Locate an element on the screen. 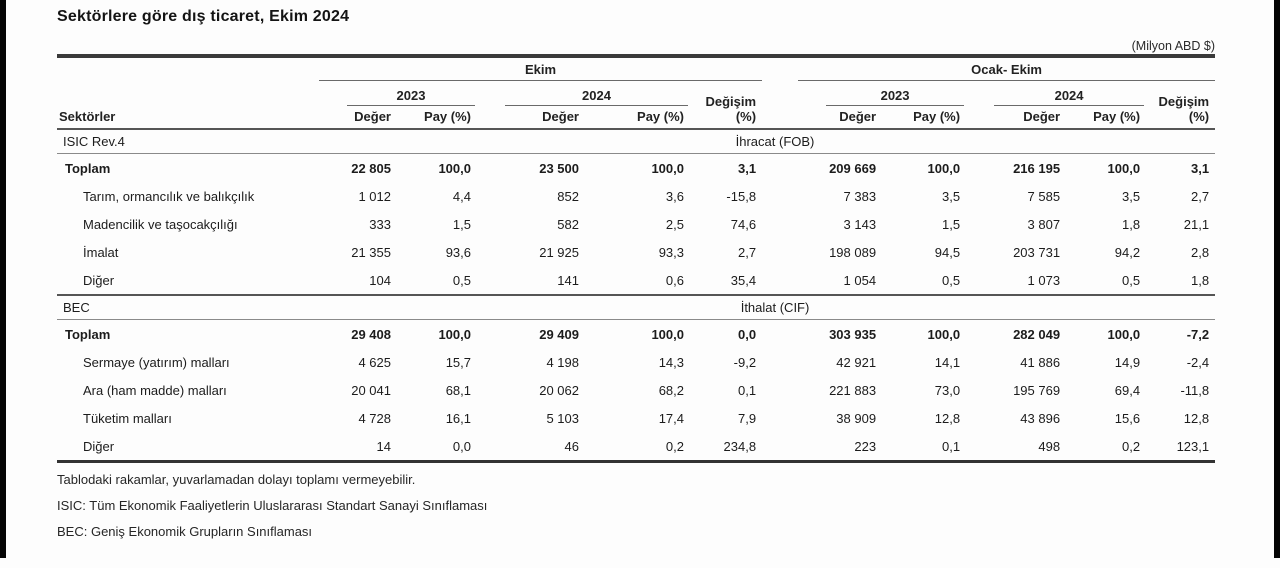 Image resolution: width=1280 pixels, height=568 pixels. cell-value: 1,5 is located at coordinates (951, 224).